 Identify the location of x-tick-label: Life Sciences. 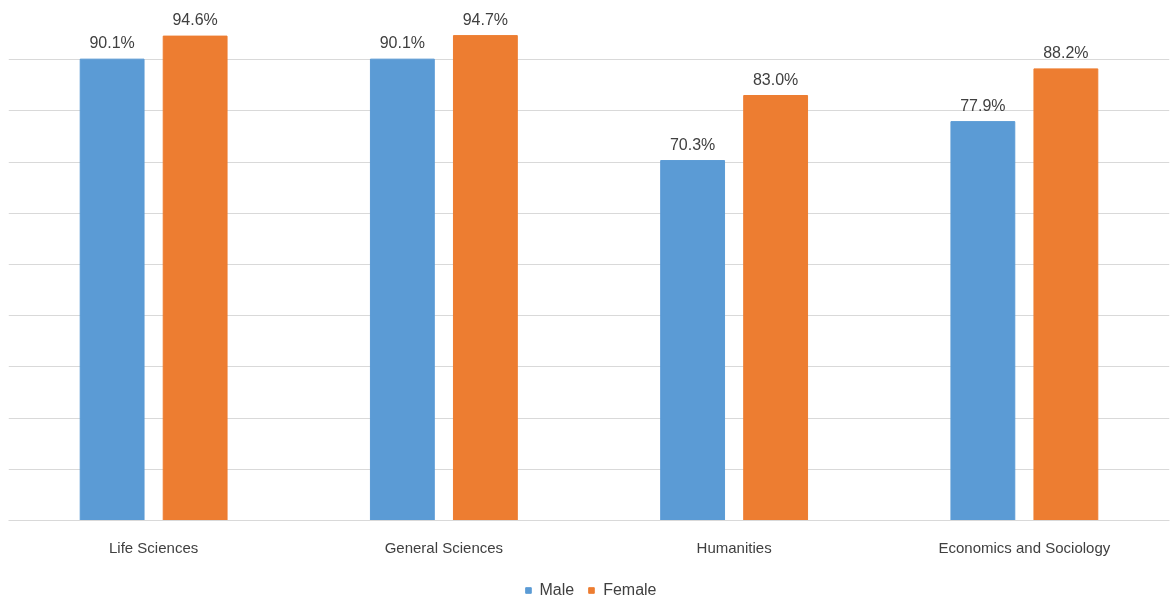
(154, 547).